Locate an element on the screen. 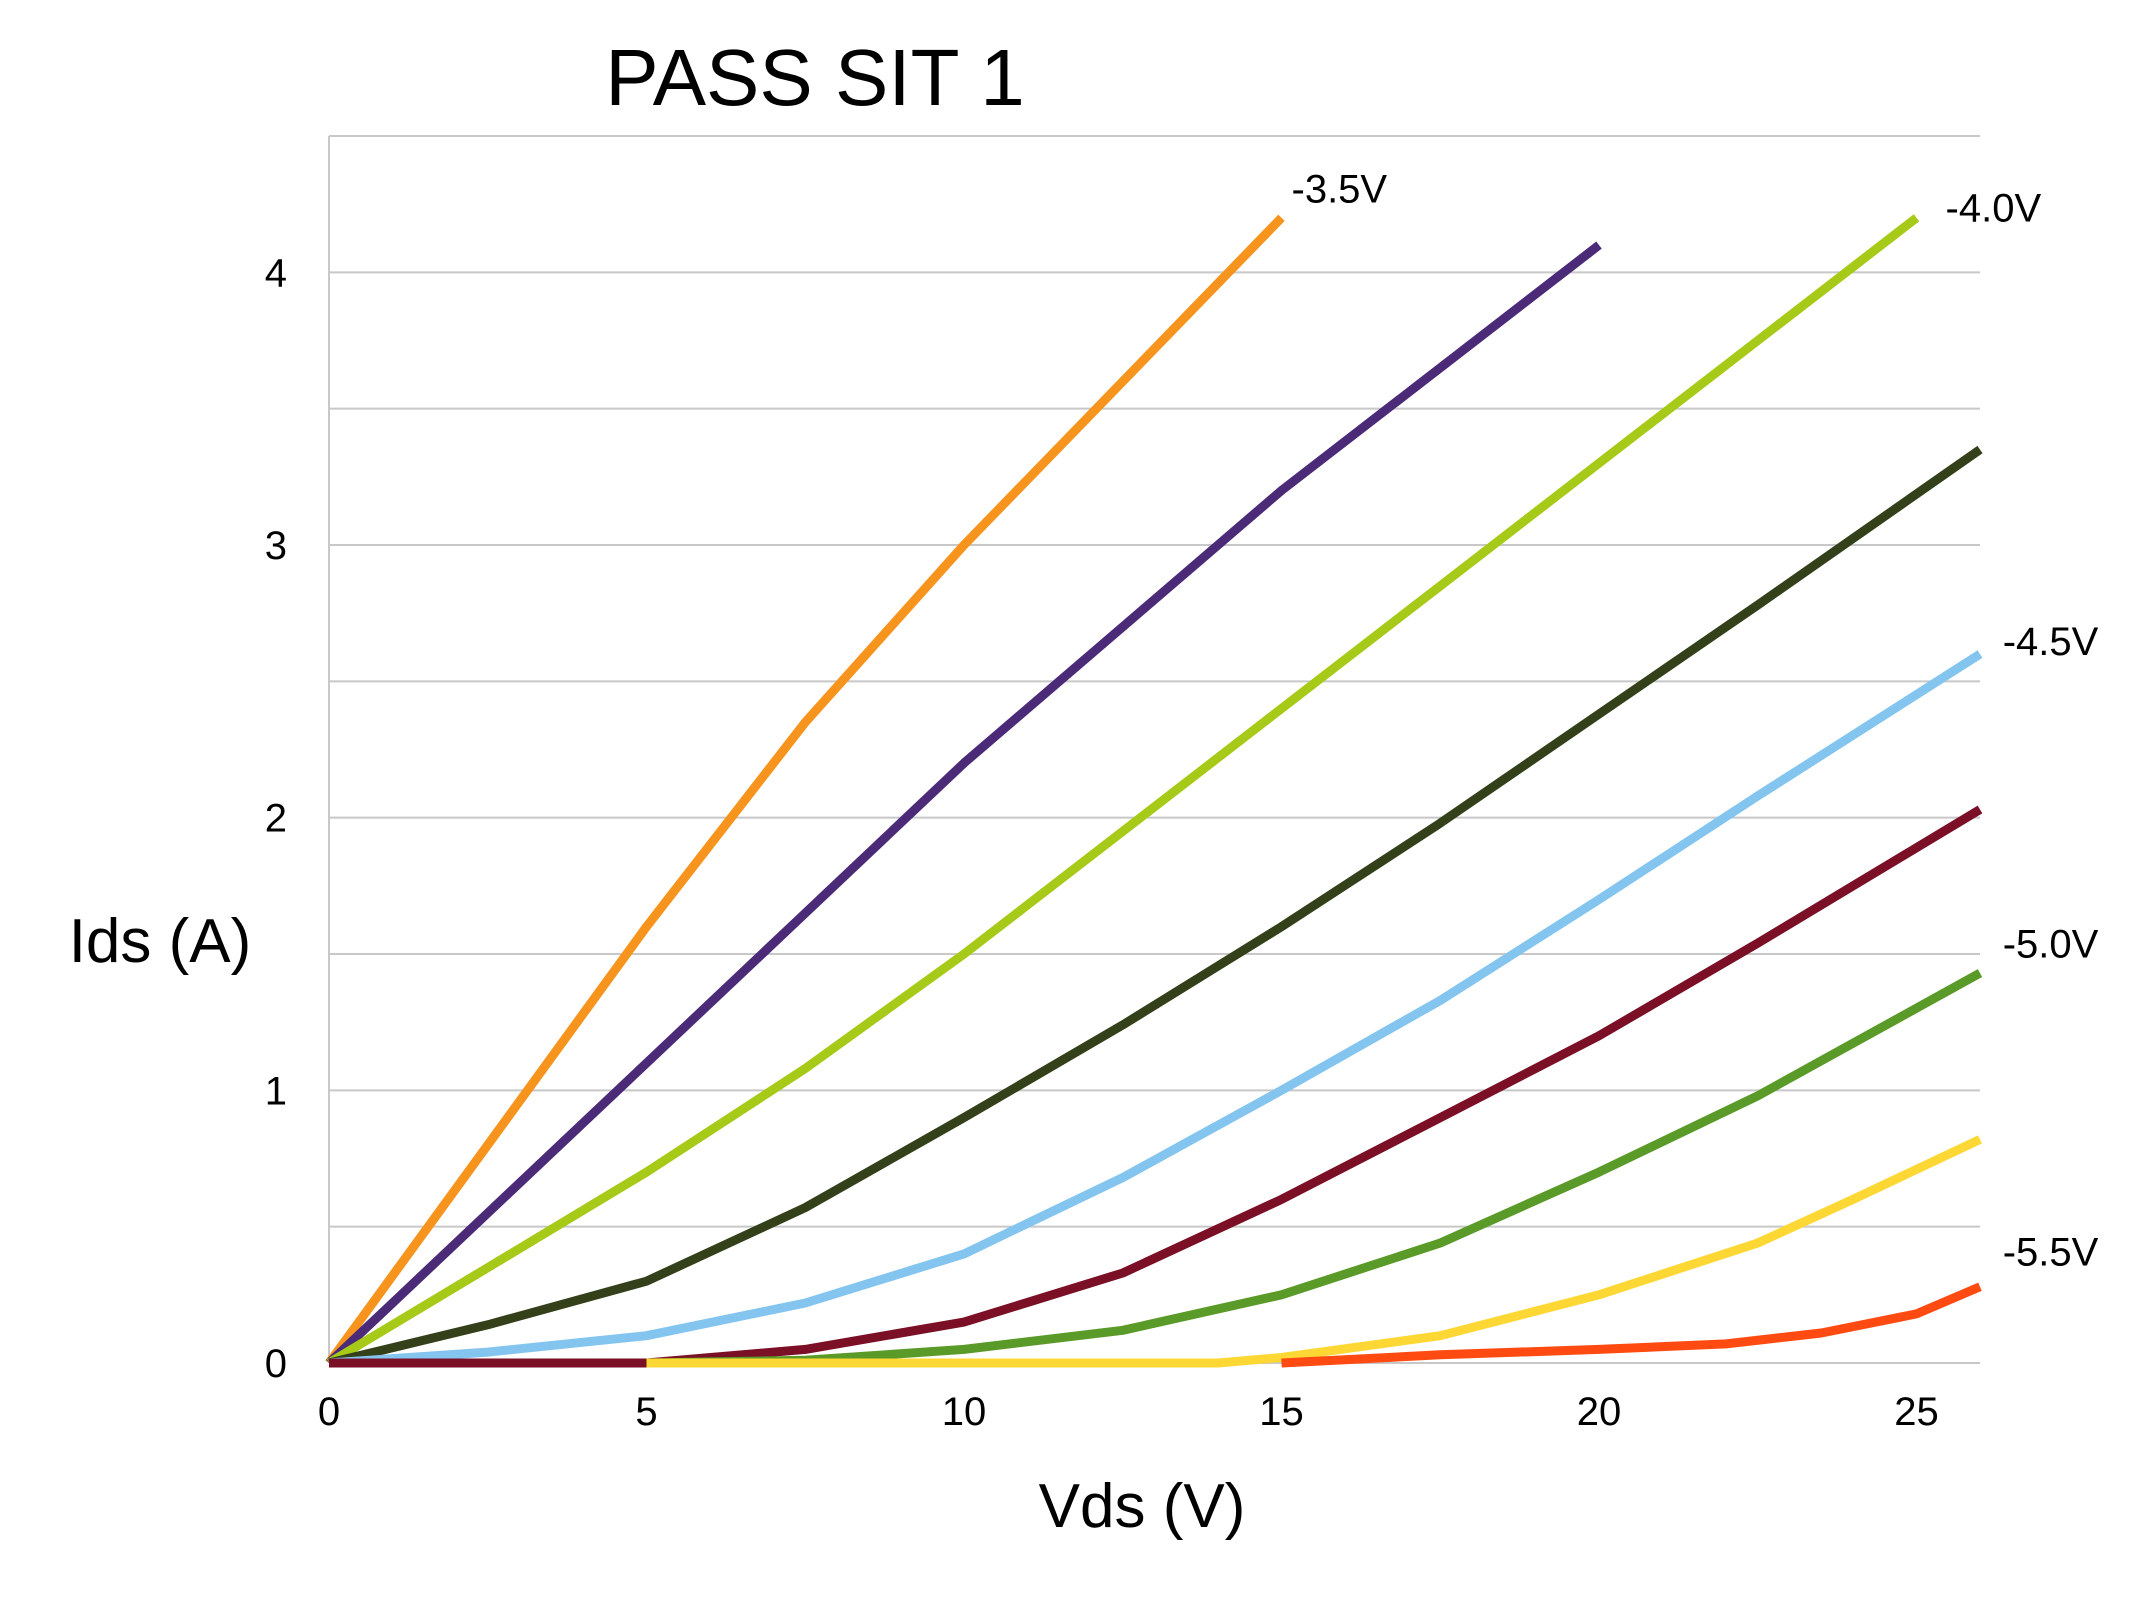  x-tick-label: 10 is located at coordinates (964, 1412).